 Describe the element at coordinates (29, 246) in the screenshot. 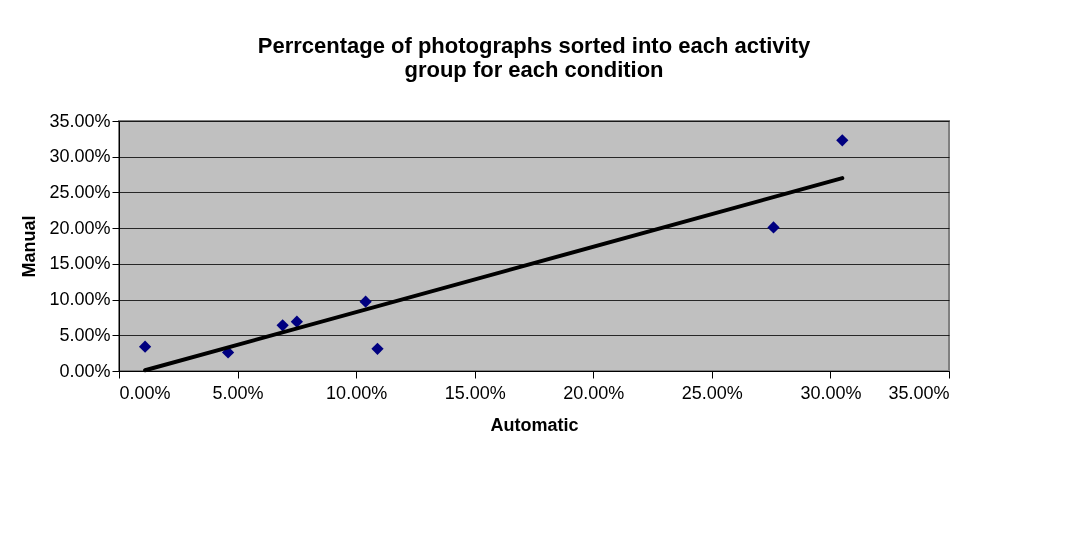

I see `y-axis-title: Manual` at that location.